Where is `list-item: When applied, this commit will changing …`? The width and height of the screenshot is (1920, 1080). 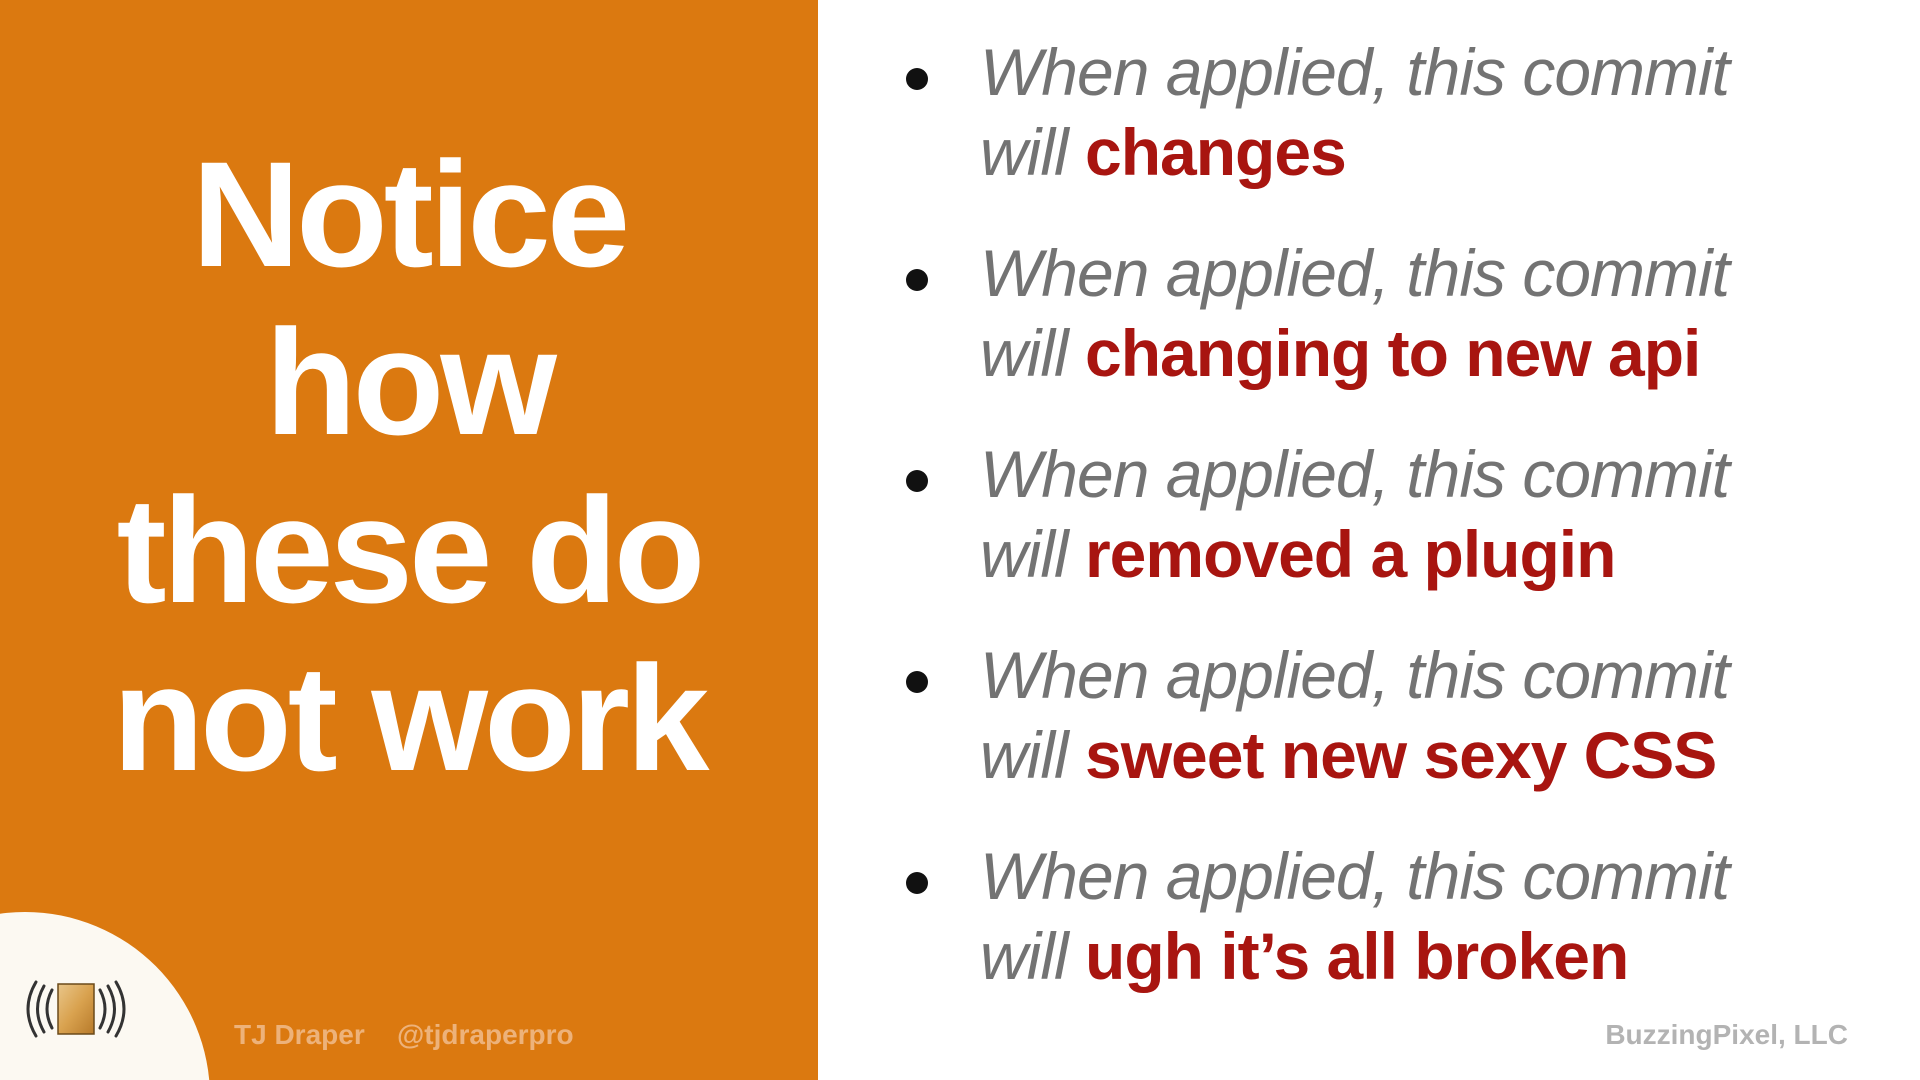 list-item: When applied, this commit will changing … is located at coordinates (1390, 333).